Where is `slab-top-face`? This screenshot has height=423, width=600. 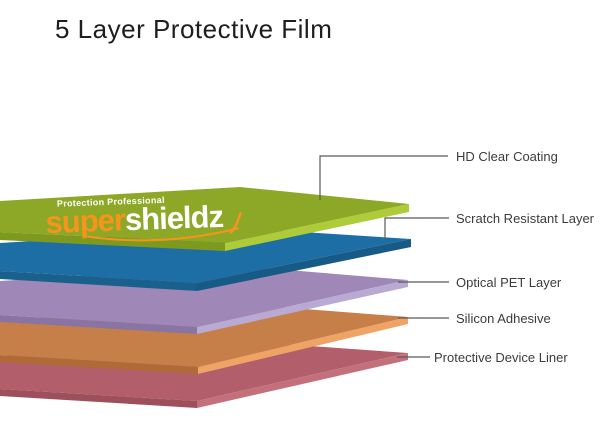 slab-top-face is located at coordinates (204, 215).